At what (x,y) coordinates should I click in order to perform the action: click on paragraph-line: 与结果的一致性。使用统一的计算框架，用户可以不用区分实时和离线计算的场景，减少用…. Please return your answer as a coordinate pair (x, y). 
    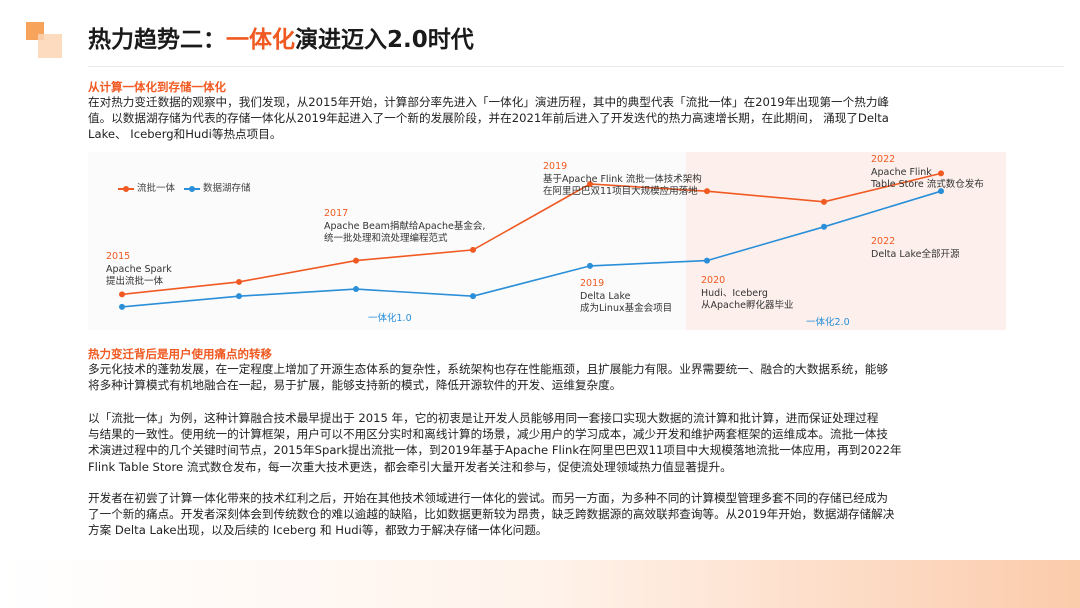
    Looking at the image, I should click on (488, 434).